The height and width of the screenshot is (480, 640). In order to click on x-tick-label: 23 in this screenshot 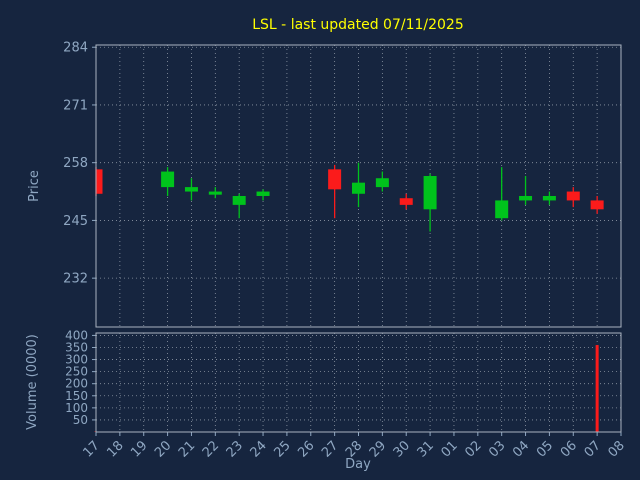, I will do `click(235, 449)`.